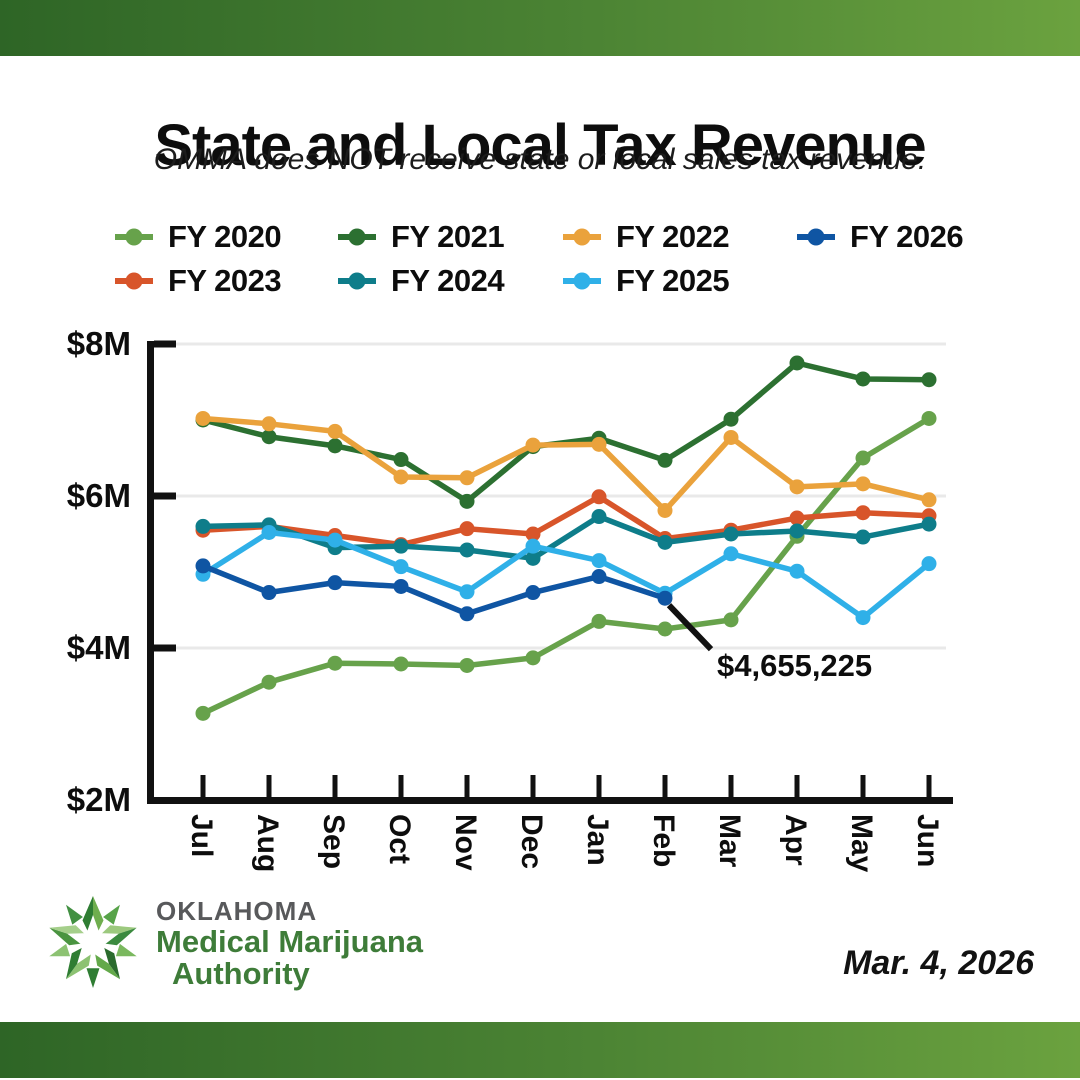 This screenshot has width=1080, height=1080. I want to click on series-line-fy2026, so click(433, 590).